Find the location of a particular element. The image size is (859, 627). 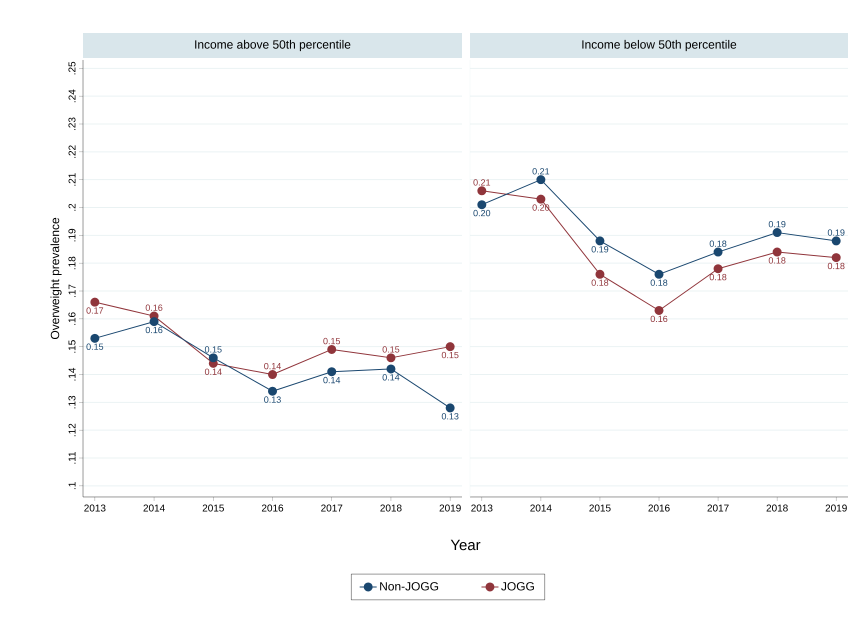

data-label: 0.17 is located at coordinates (95, 310).